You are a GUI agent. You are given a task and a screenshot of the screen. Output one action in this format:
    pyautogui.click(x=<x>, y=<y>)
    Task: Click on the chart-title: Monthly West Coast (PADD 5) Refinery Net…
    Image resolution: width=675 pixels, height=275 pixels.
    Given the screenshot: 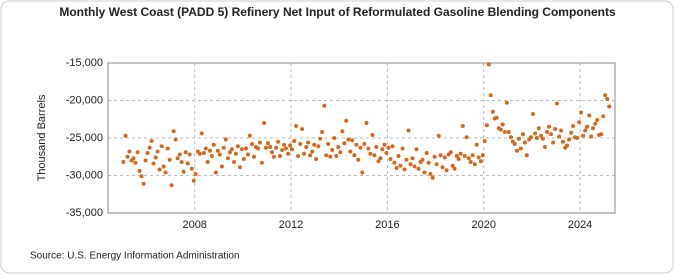 What is the action you would take?
    pyautogui.click(x=337, y=12)
    